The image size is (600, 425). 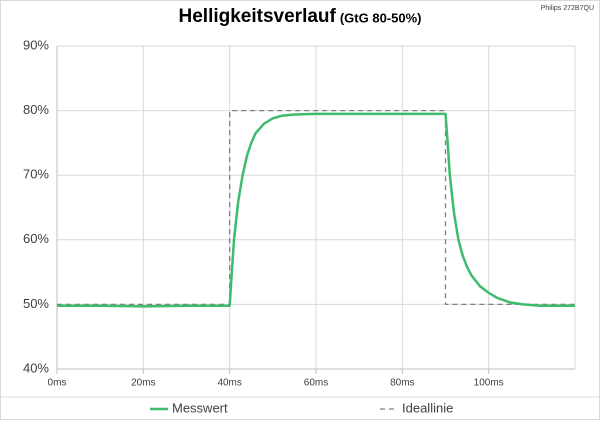 I want to click on x-tick-label: 20ms, so click(x=143, y=383).